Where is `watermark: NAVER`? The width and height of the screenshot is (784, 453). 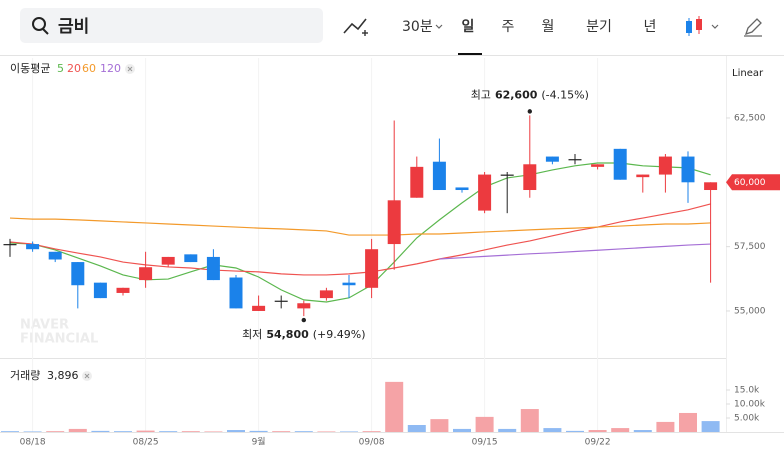 watermark: NAVER is located at coordinates (44, 325).